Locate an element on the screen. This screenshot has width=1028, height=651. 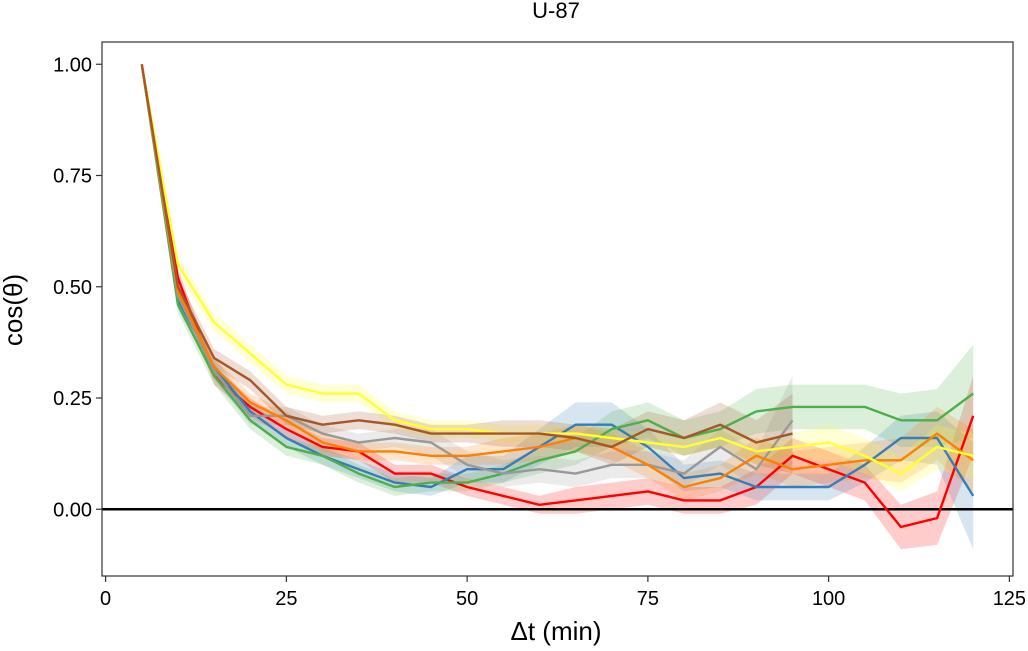
y-tick-label: 1.00 is located at coordinates (72, 65).